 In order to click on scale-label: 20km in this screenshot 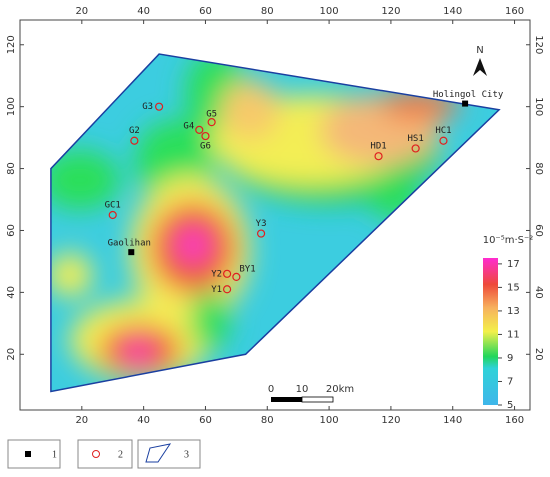, I will do `click(340, 389)`.